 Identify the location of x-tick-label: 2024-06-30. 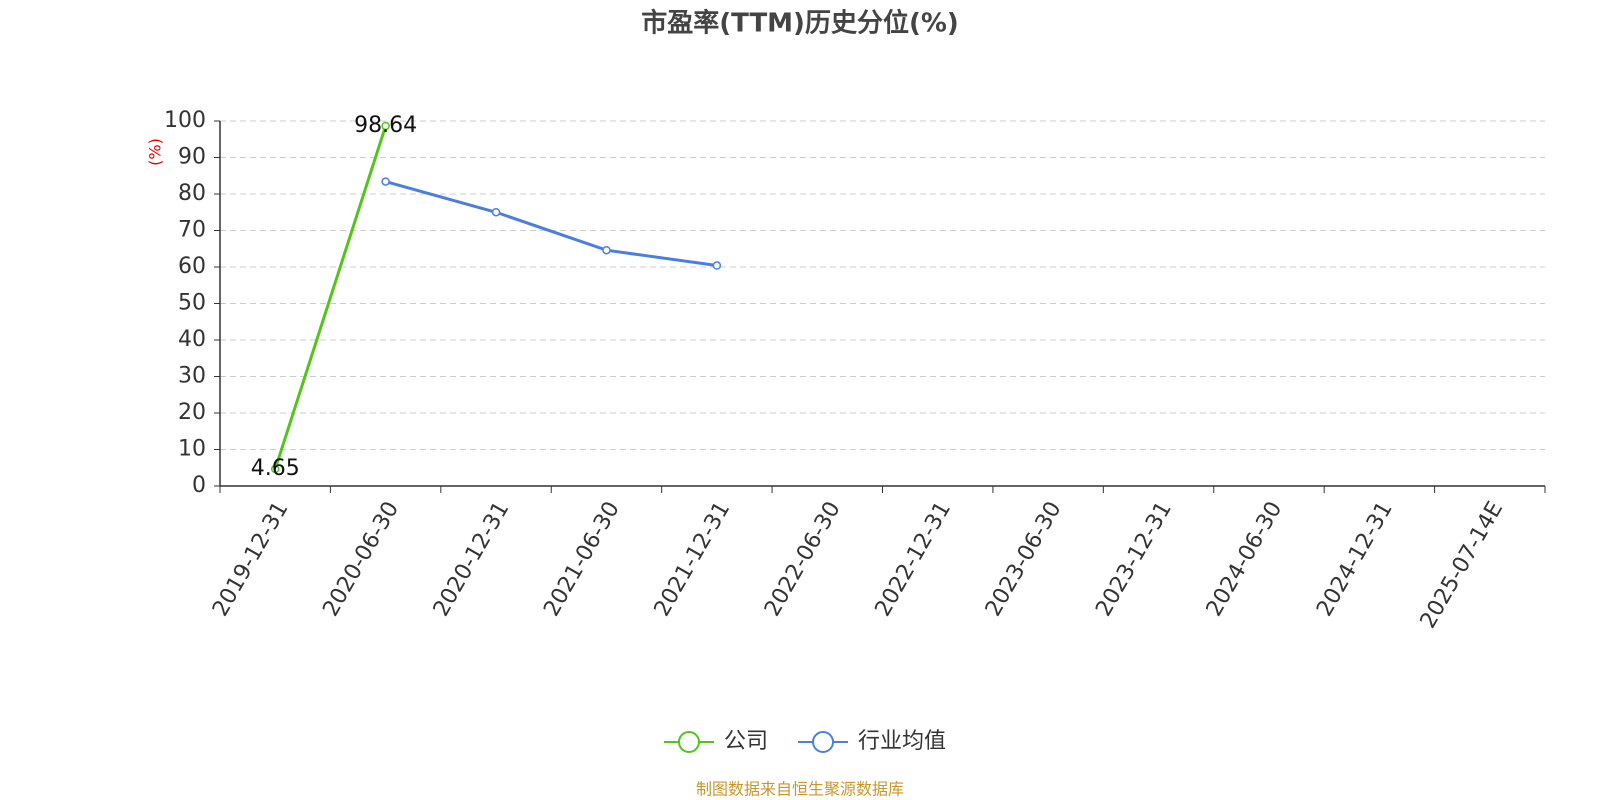
(1245, 559).